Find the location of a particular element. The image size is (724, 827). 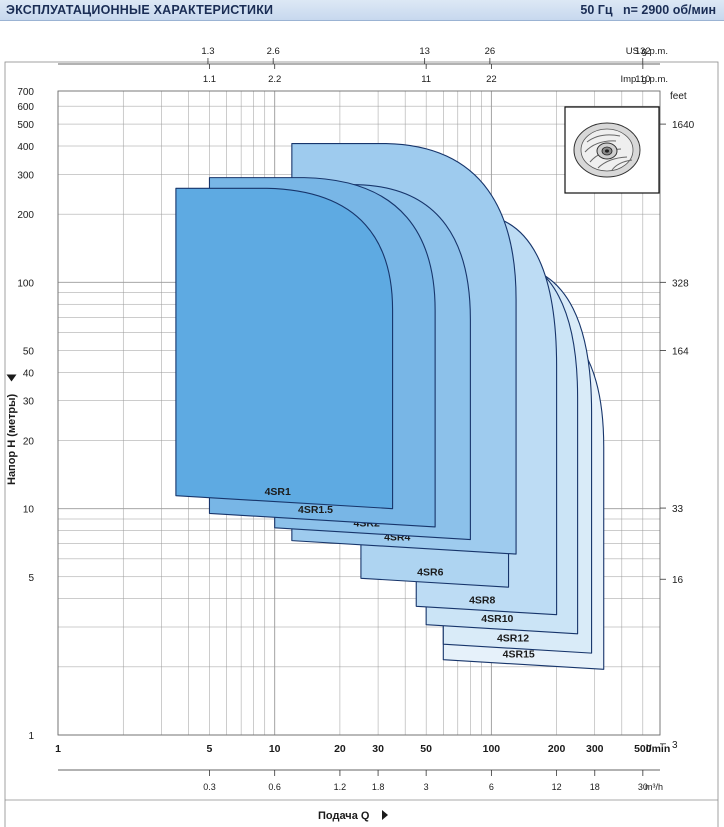

y-tick-label: 5 is located at coordinates (31, 578).